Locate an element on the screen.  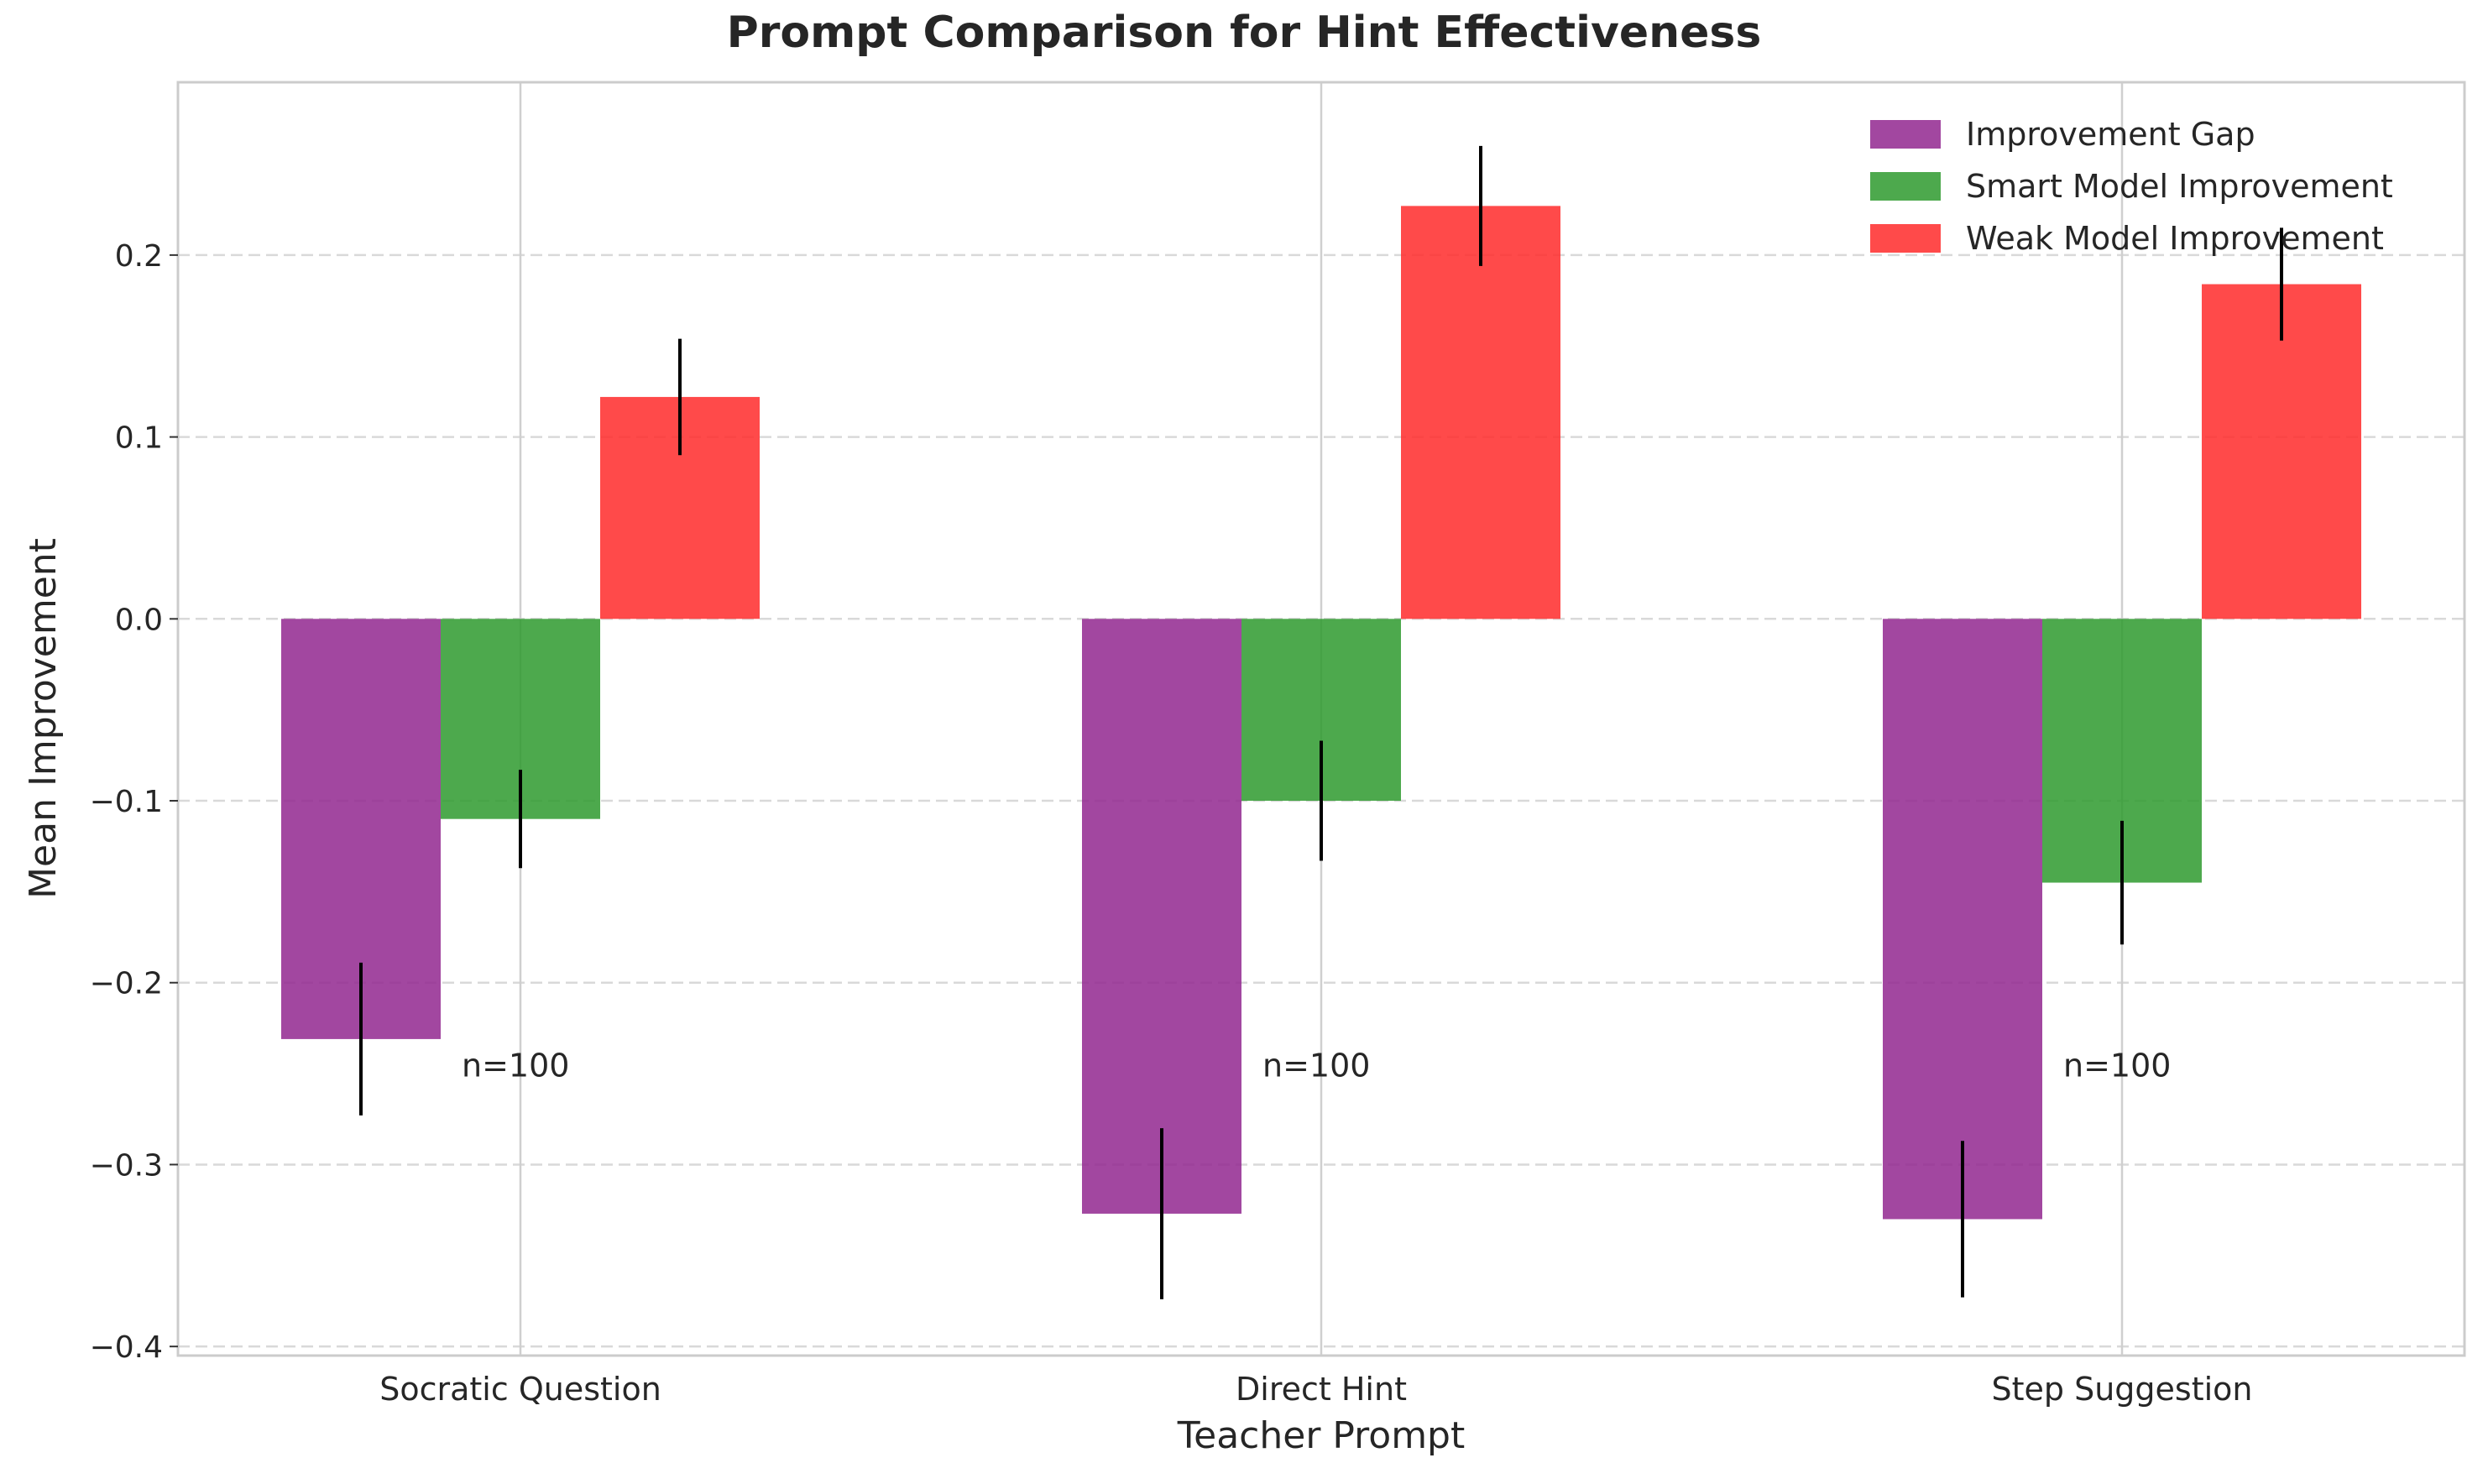
legend-label: Weak Model Improvement is located at coordinates (2175, 238).